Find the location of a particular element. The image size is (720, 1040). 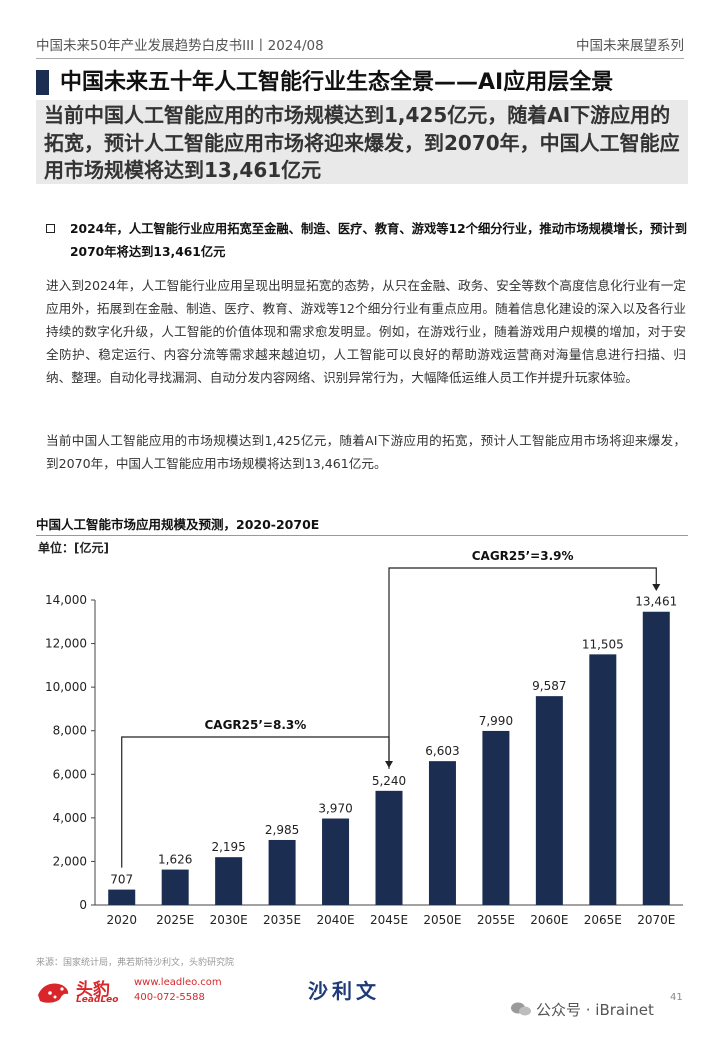

x-tick-label: 2045E is located at coordinates (389, 920).